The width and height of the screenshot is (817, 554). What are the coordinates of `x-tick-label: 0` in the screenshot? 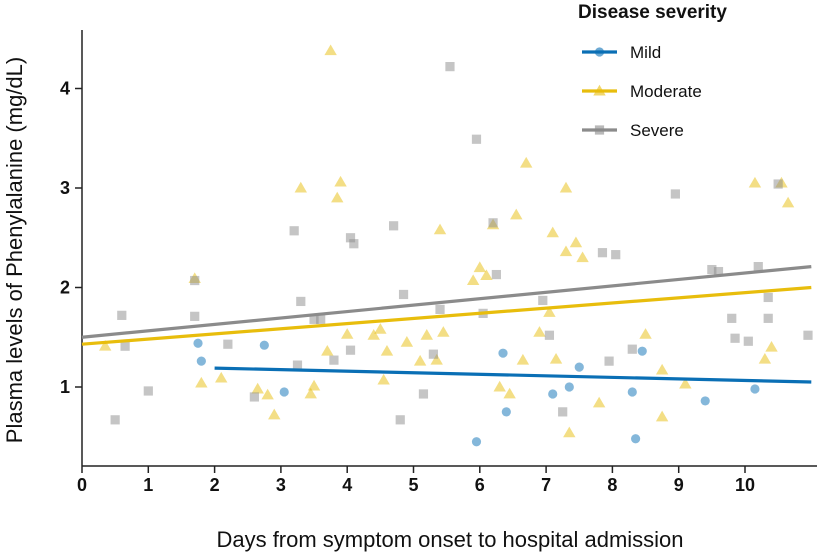 It's located at (82, 485).